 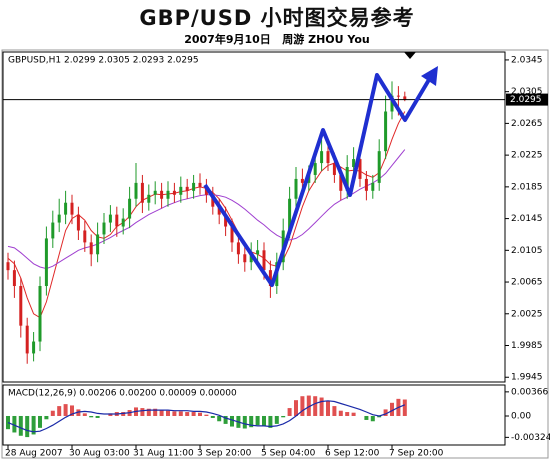 What do you see at coordinates (529, 392) in the screenshot?
I see `y-tick-label: 0.00366` at bounding box center [529, 392].